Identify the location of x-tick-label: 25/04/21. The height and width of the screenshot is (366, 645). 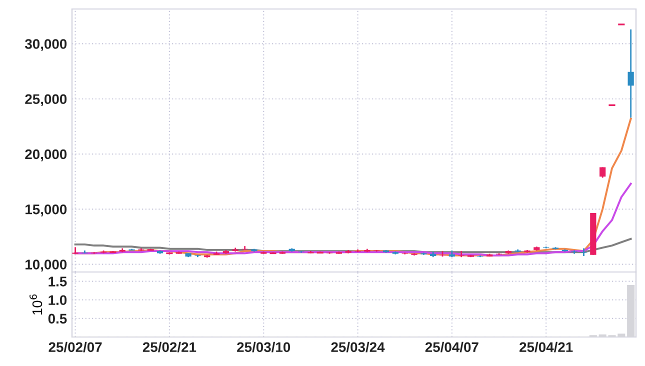
(546, 347).